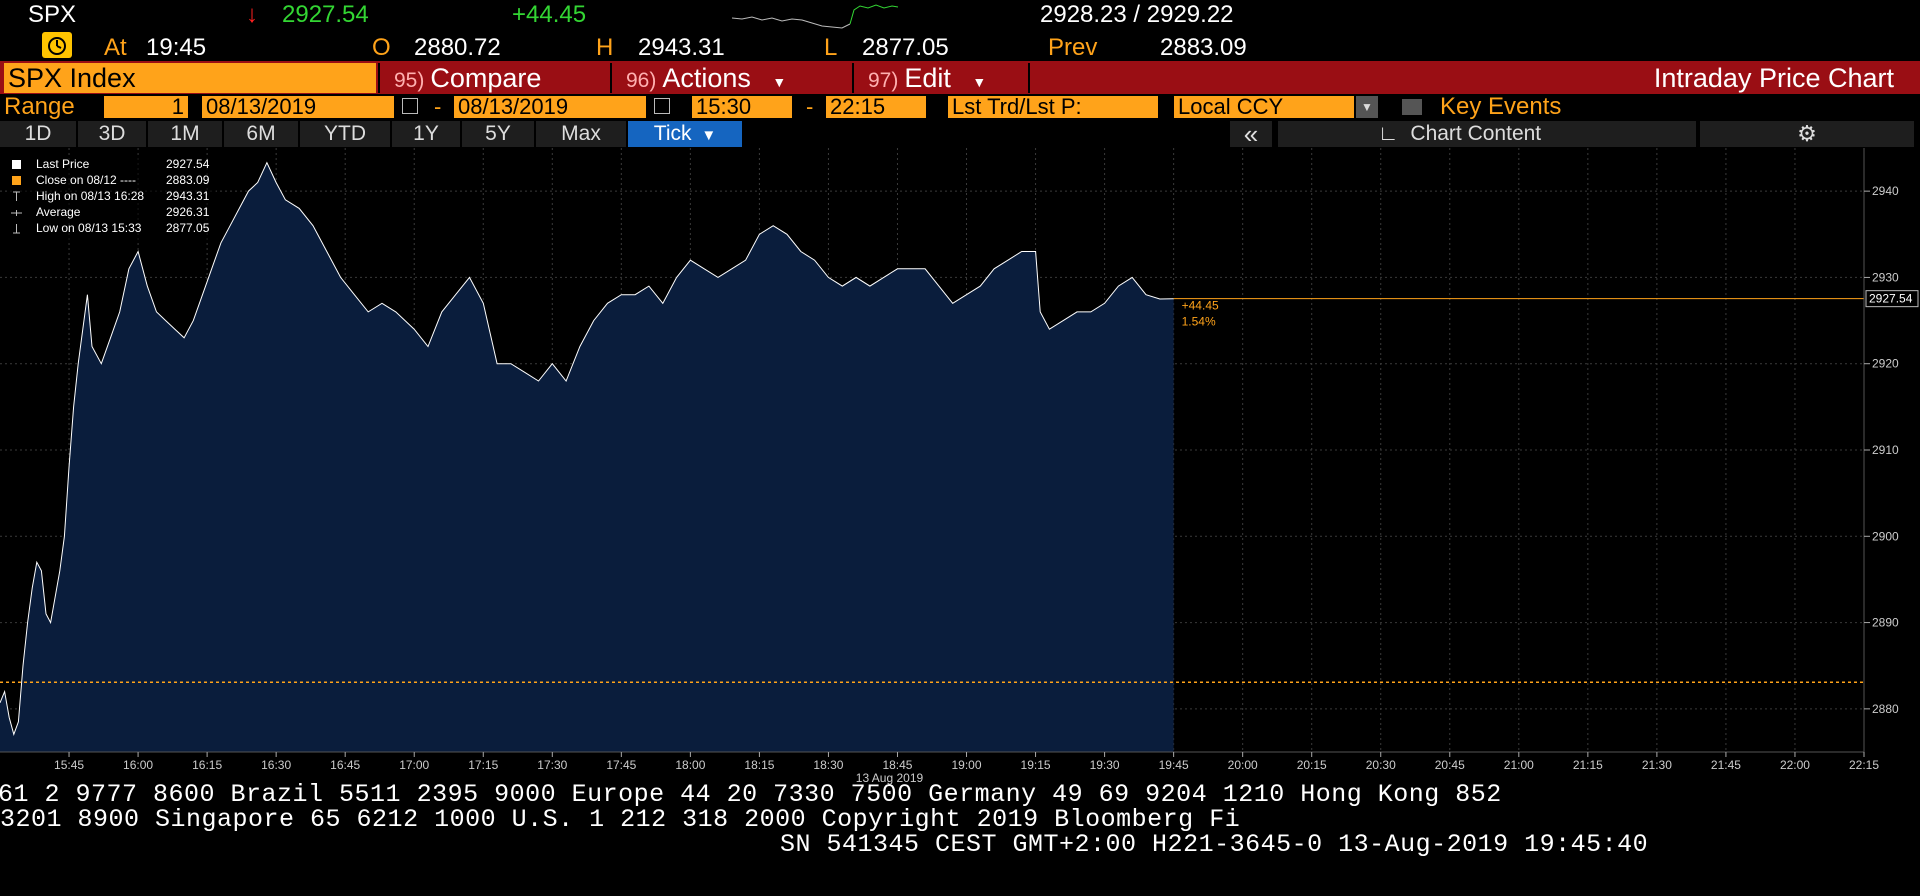 This screenshot has width=1920, height=896. I want to click on actions-number: 96), so click(641, 80).